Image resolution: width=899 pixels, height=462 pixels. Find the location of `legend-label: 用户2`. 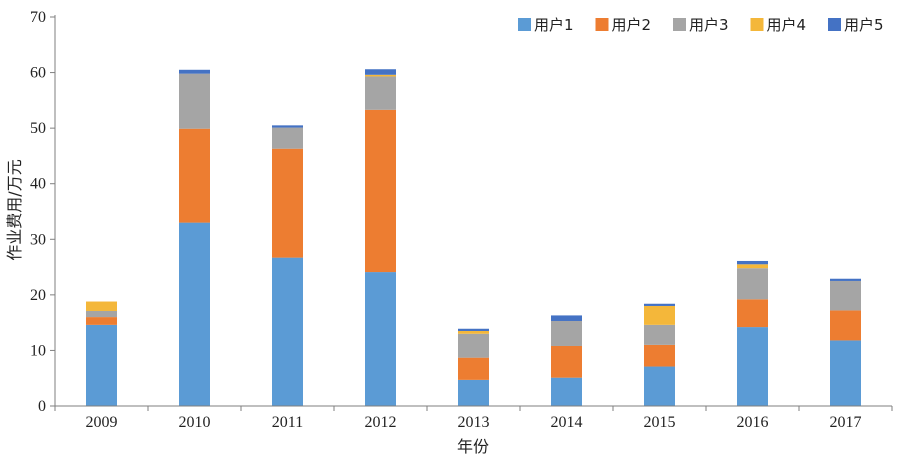

legend-label: 用户2 is located at coordinates (632, 25).